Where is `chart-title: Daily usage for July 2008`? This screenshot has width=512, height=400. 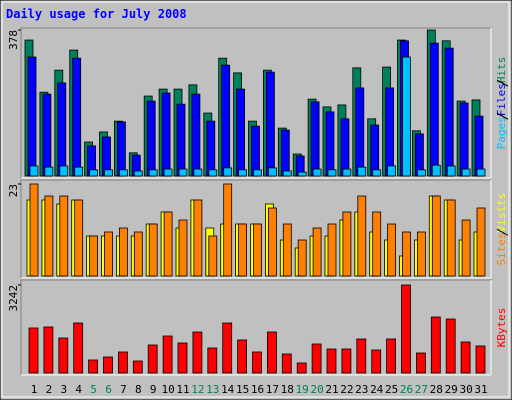
chart-title: Daily usage for July 2008 is located at coordinates (96, 14).